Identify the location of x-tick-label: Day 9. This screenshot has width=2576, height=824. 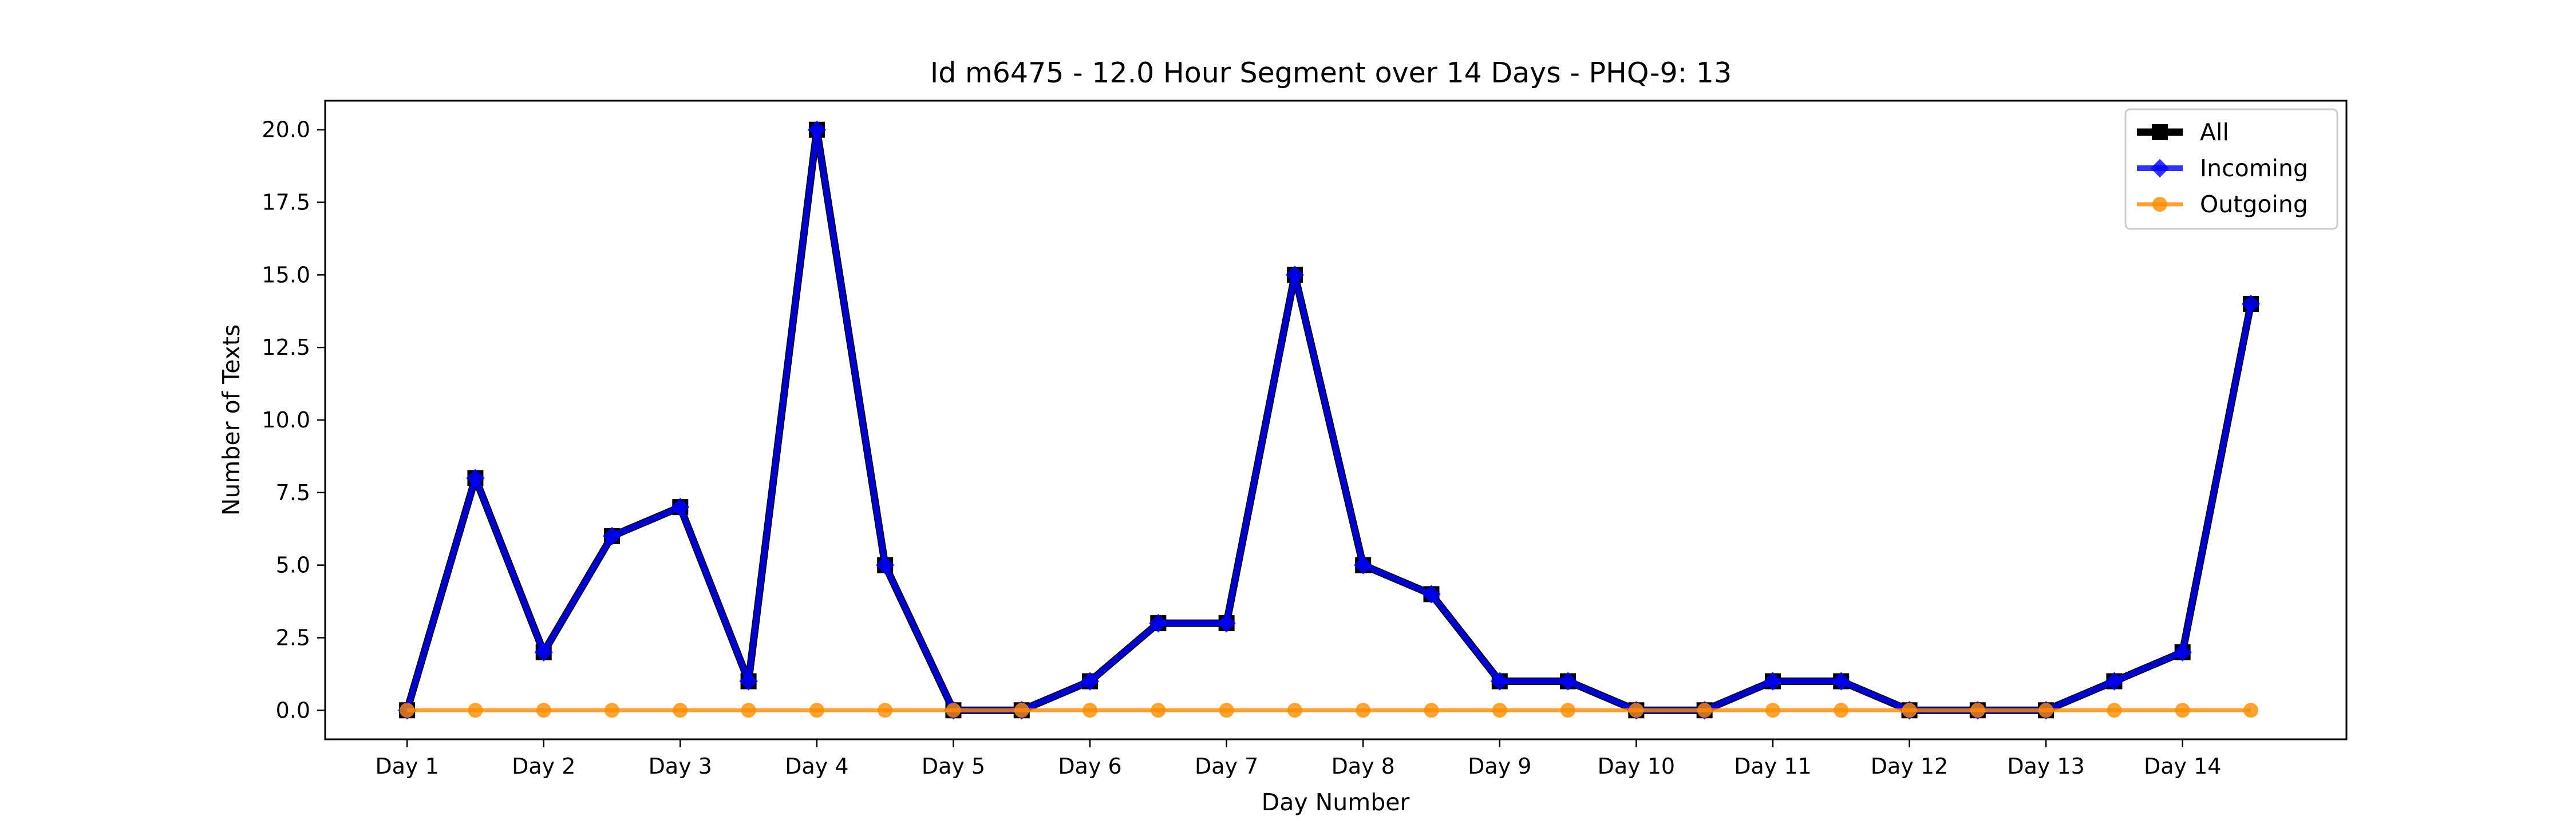
(1499, 766).